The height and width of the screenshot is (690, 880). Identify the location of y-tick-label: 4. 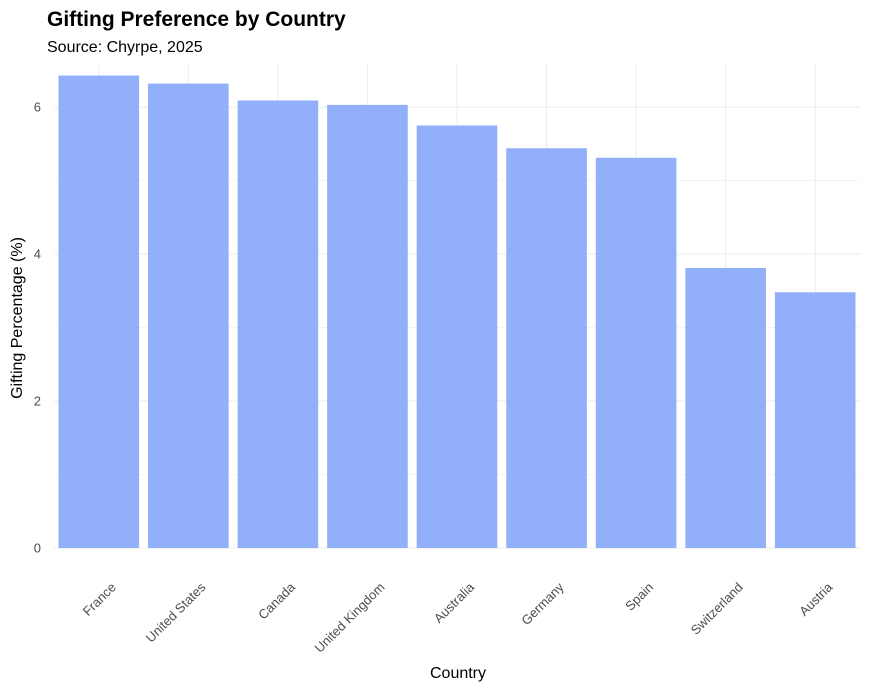
(37, 254).